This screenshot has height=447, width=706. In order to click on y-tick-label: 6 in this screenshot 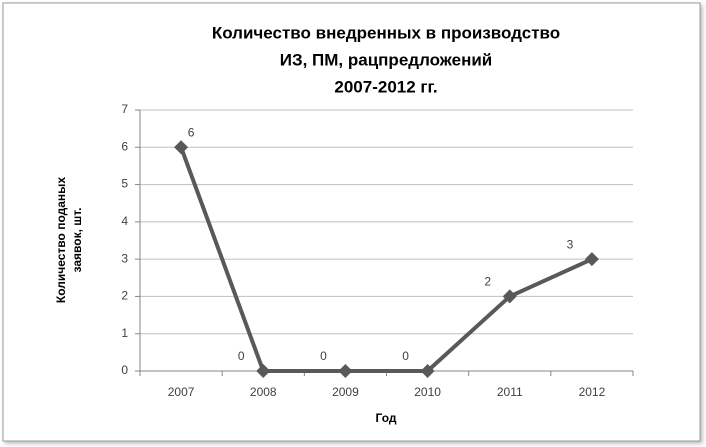, I will do `click(124, 146)`.